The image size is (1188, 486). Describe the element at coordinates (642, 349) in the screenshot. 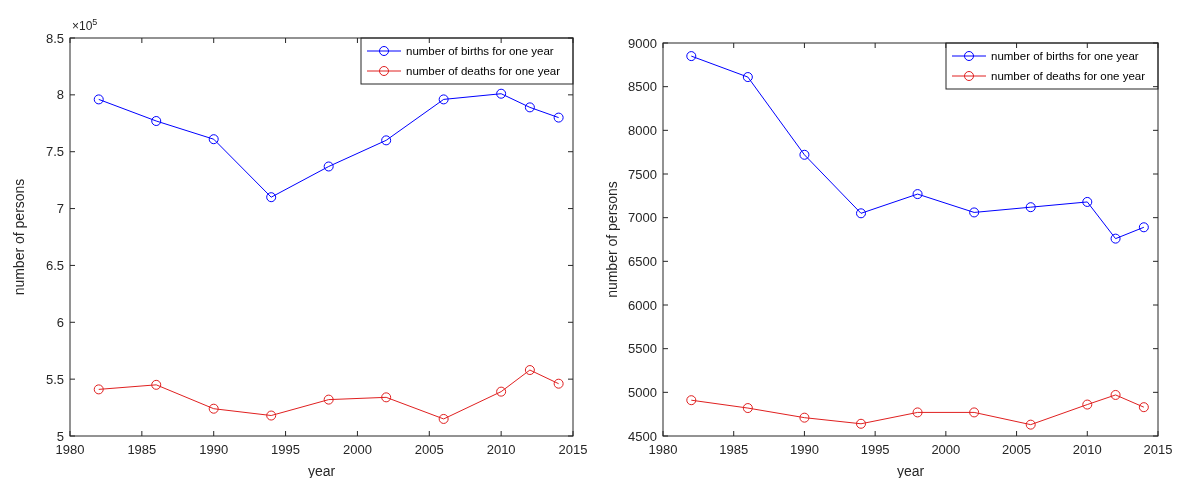

I see `y-tick-label: 5500` at that location.